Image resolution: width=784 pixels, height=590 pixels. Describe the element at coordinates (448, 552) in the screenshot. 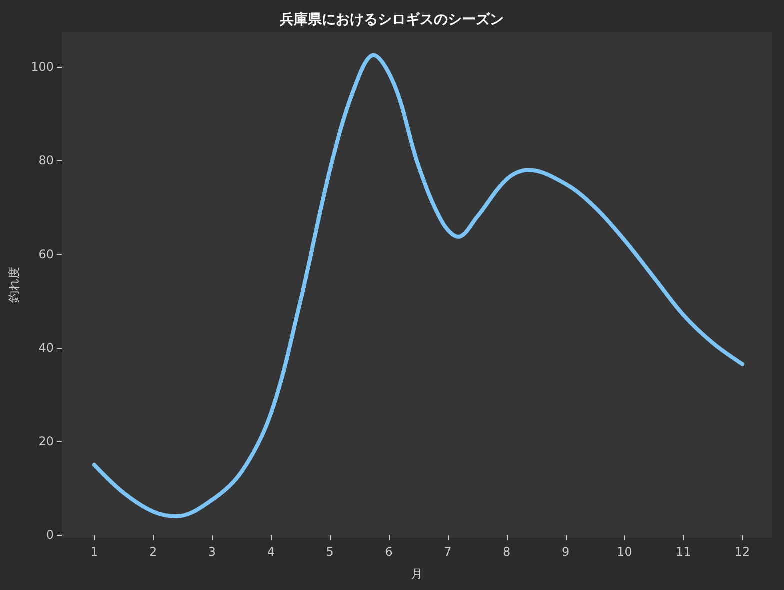

I see `x-tick-label: 7` at that location.